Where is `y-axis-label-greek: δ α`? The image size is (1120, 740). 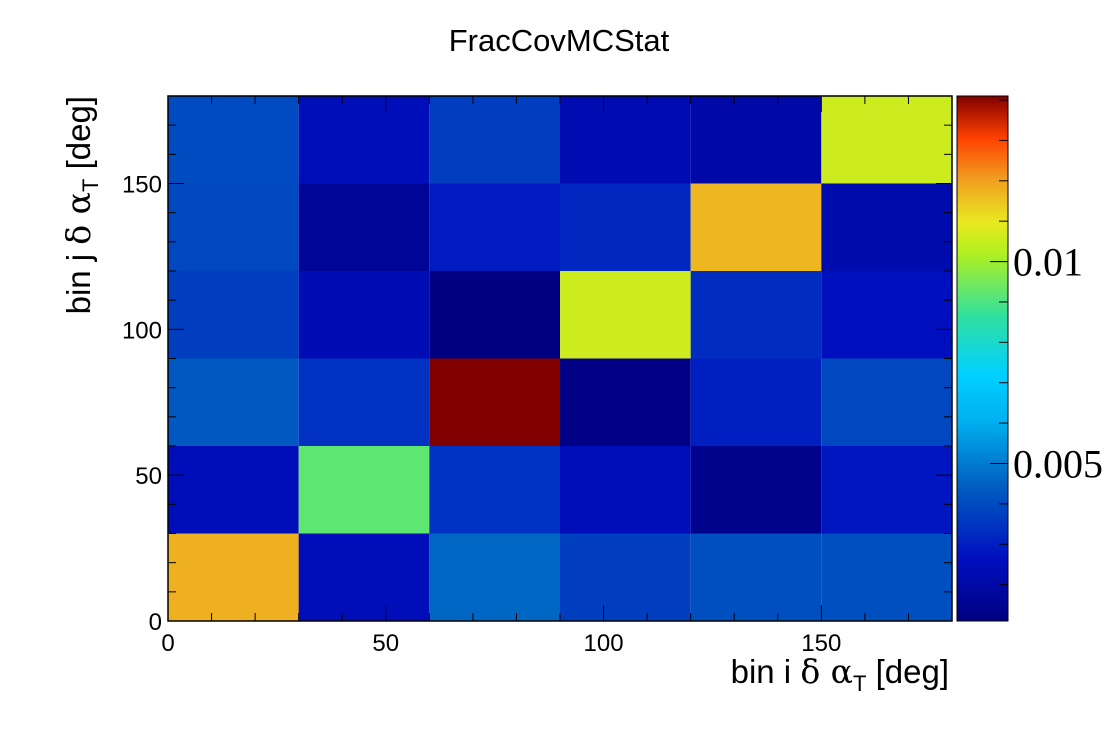 y-axis-label-greek: δ α is located at coordinates (78, 218).